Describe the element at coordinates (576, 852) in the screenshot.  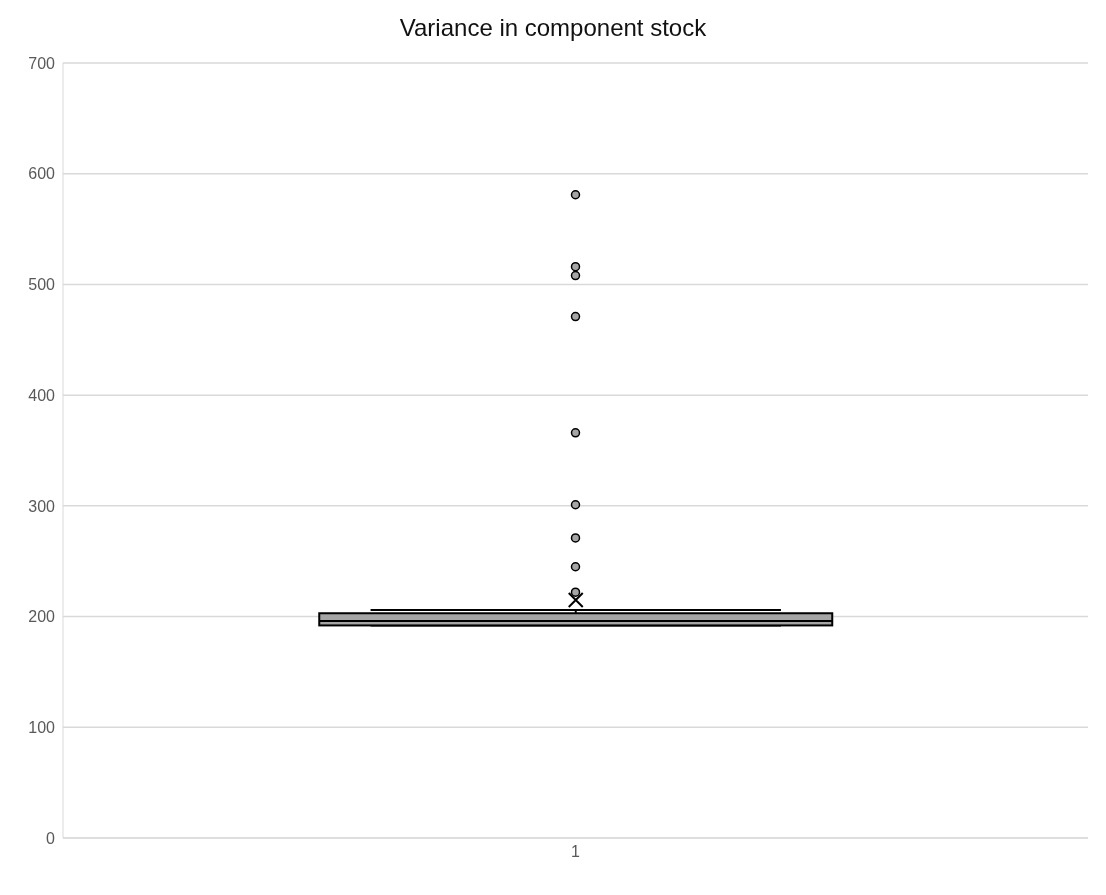
I see `x-tick-label: 1` at that location.